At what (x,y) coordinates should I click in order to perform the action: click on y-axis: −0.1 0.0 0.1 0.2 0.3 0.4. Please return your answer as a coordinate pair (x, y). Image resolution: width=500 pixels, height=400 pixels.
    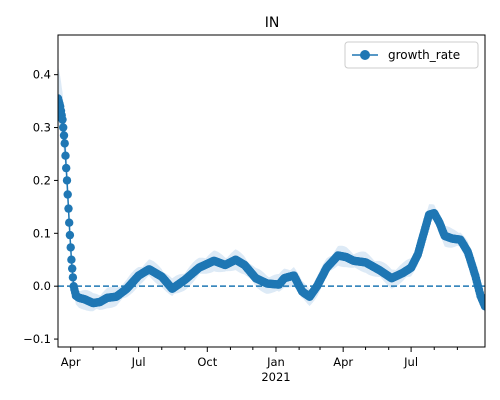
    Looking at the image, I should click on (40, 207).